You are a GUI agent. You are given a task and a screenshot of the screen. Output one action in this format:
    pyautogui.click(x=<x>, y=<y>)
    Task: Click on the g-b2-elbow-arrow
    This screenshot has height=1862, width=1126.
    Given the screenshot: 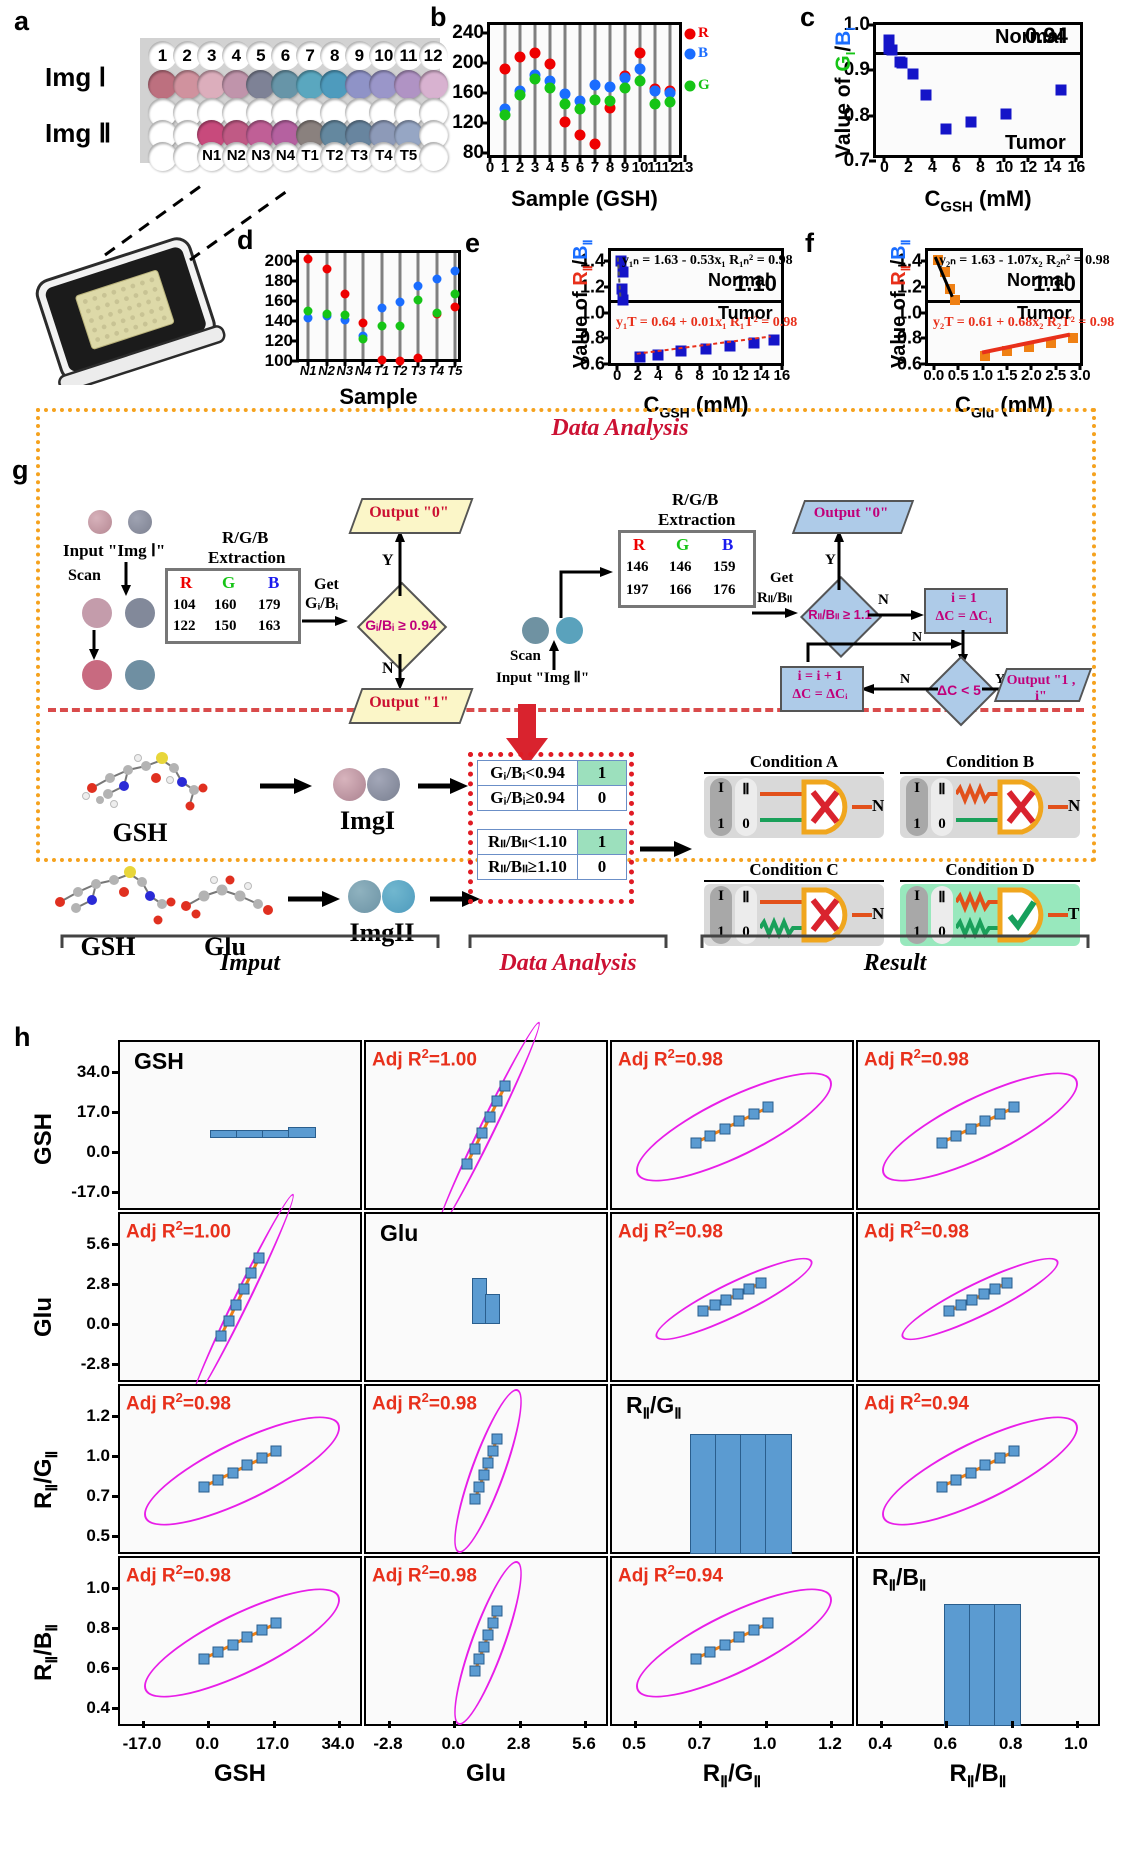 What is the action you would take?
    pyautogui.click(x=586, y=592)
    